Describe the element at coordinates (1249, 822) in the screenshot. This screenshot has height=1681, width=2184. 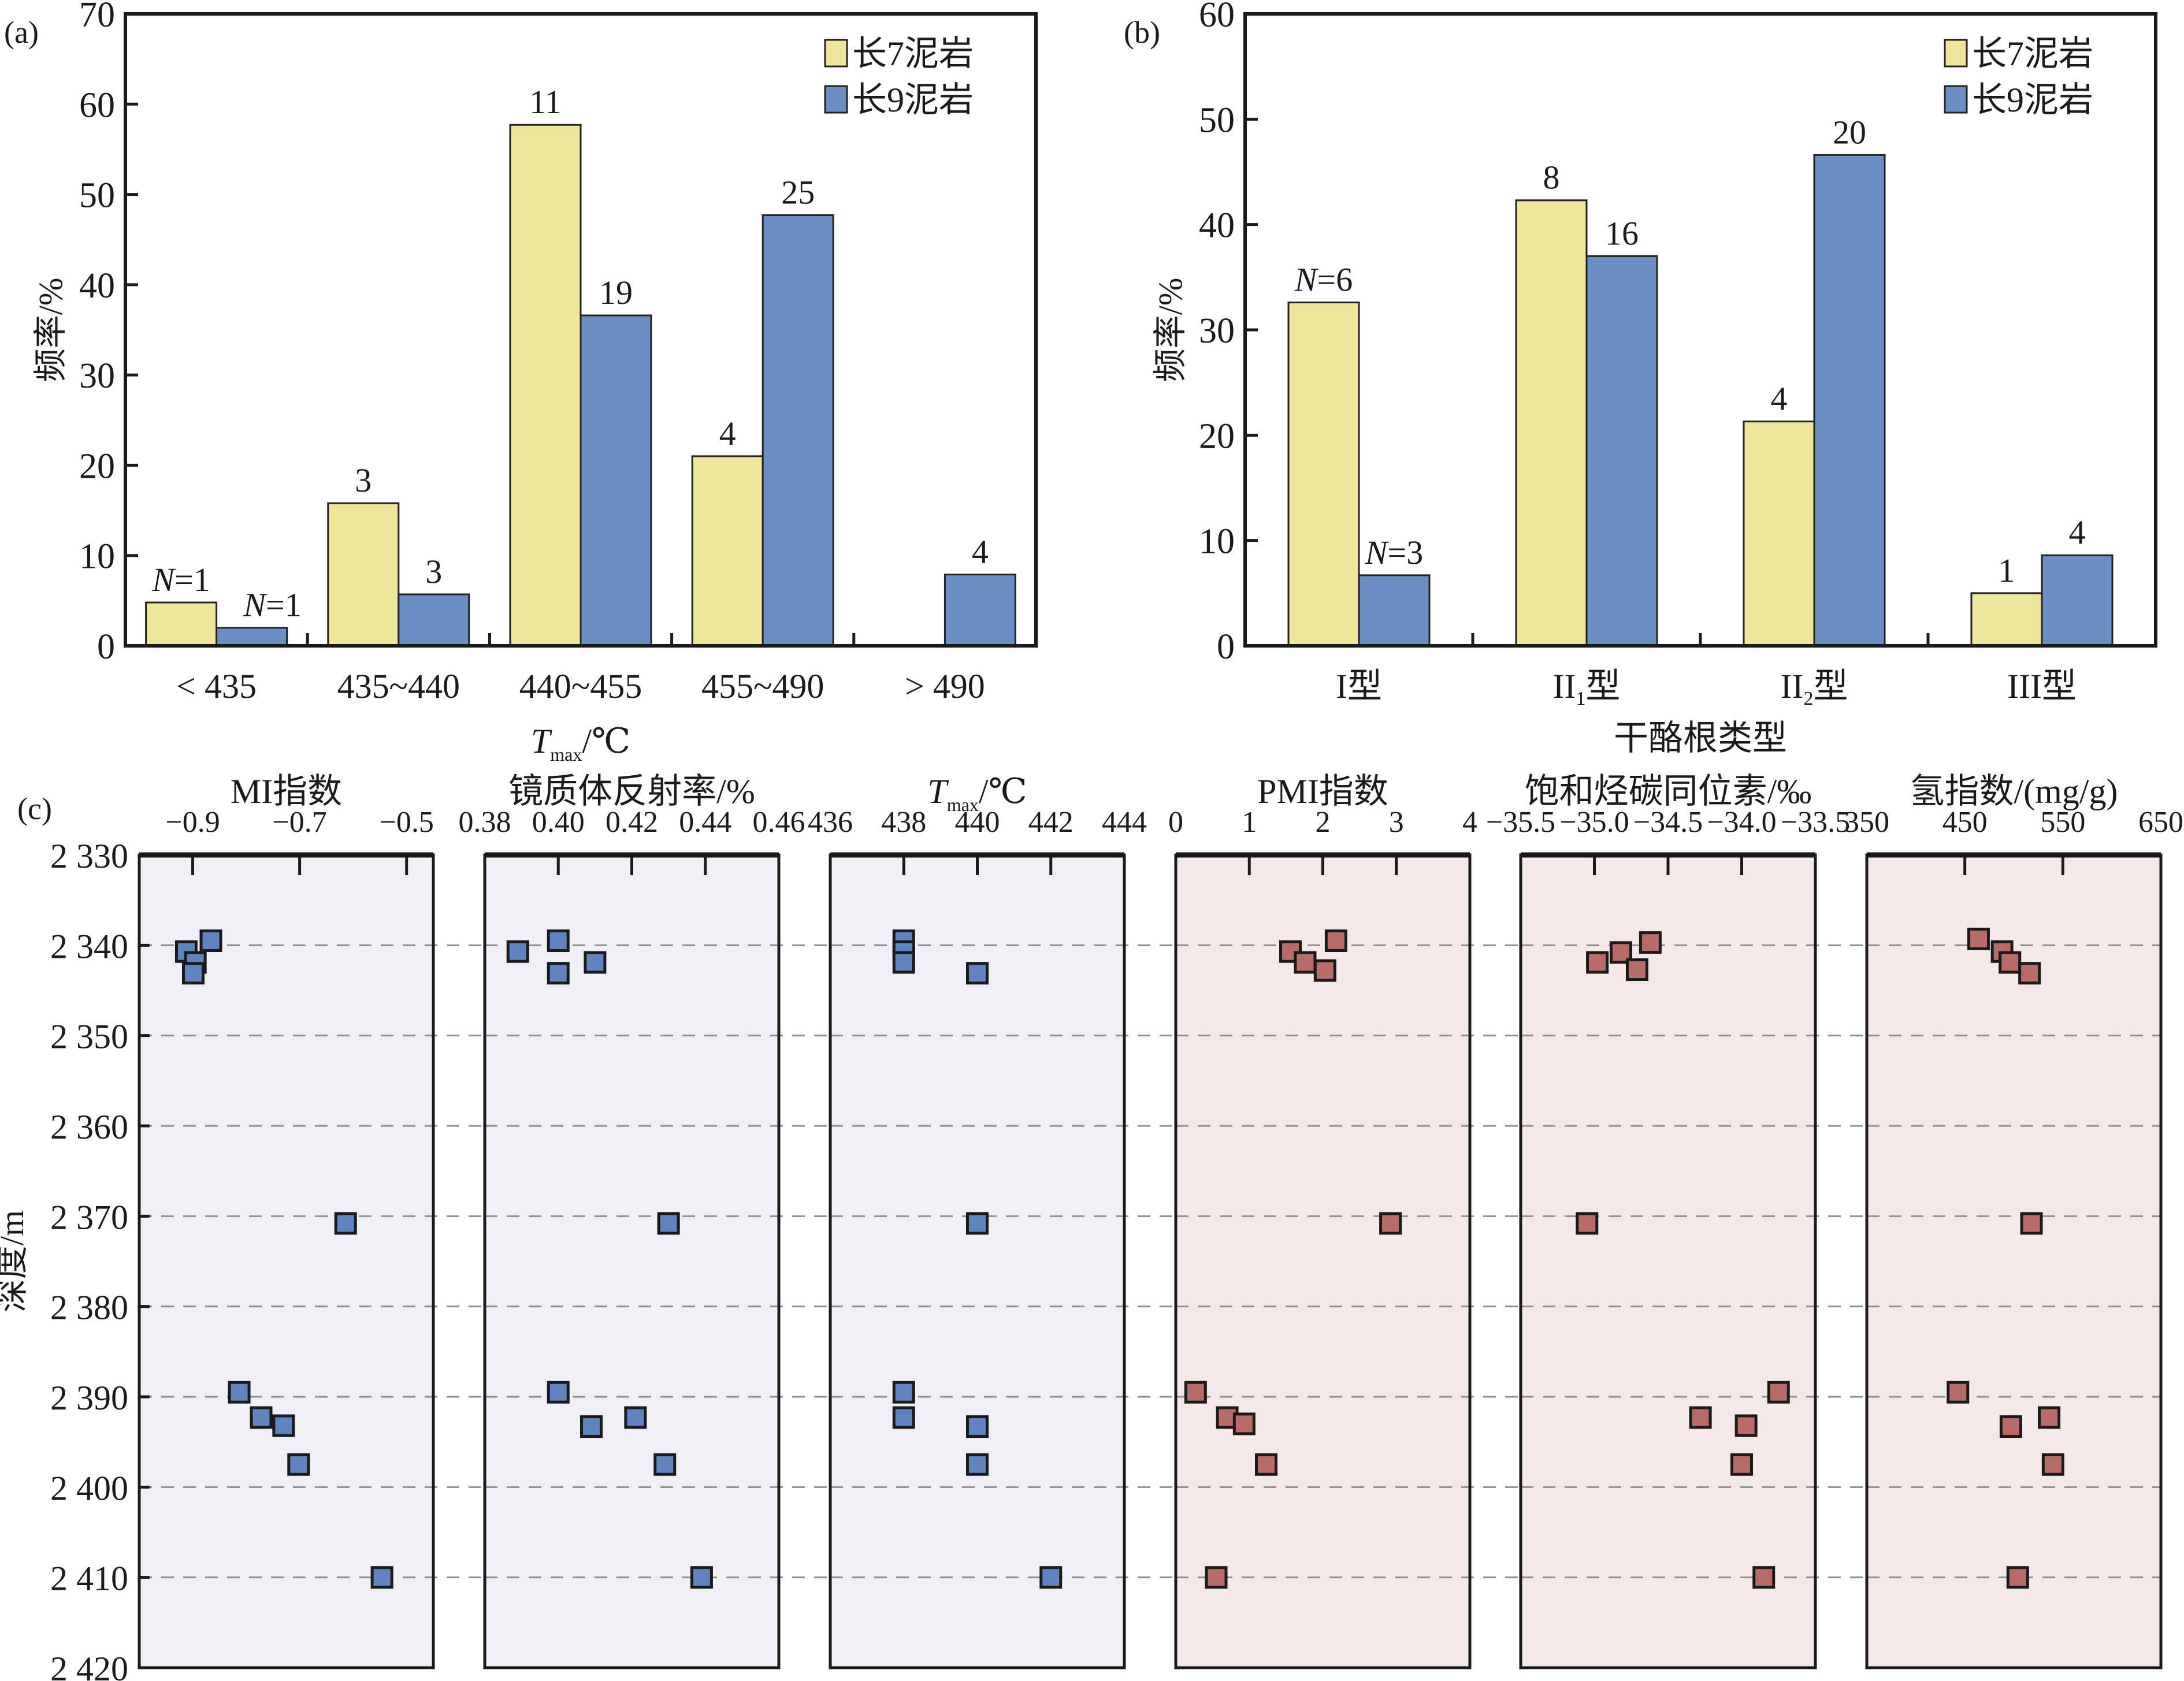
I see `x-tick-label: 1` at that location.